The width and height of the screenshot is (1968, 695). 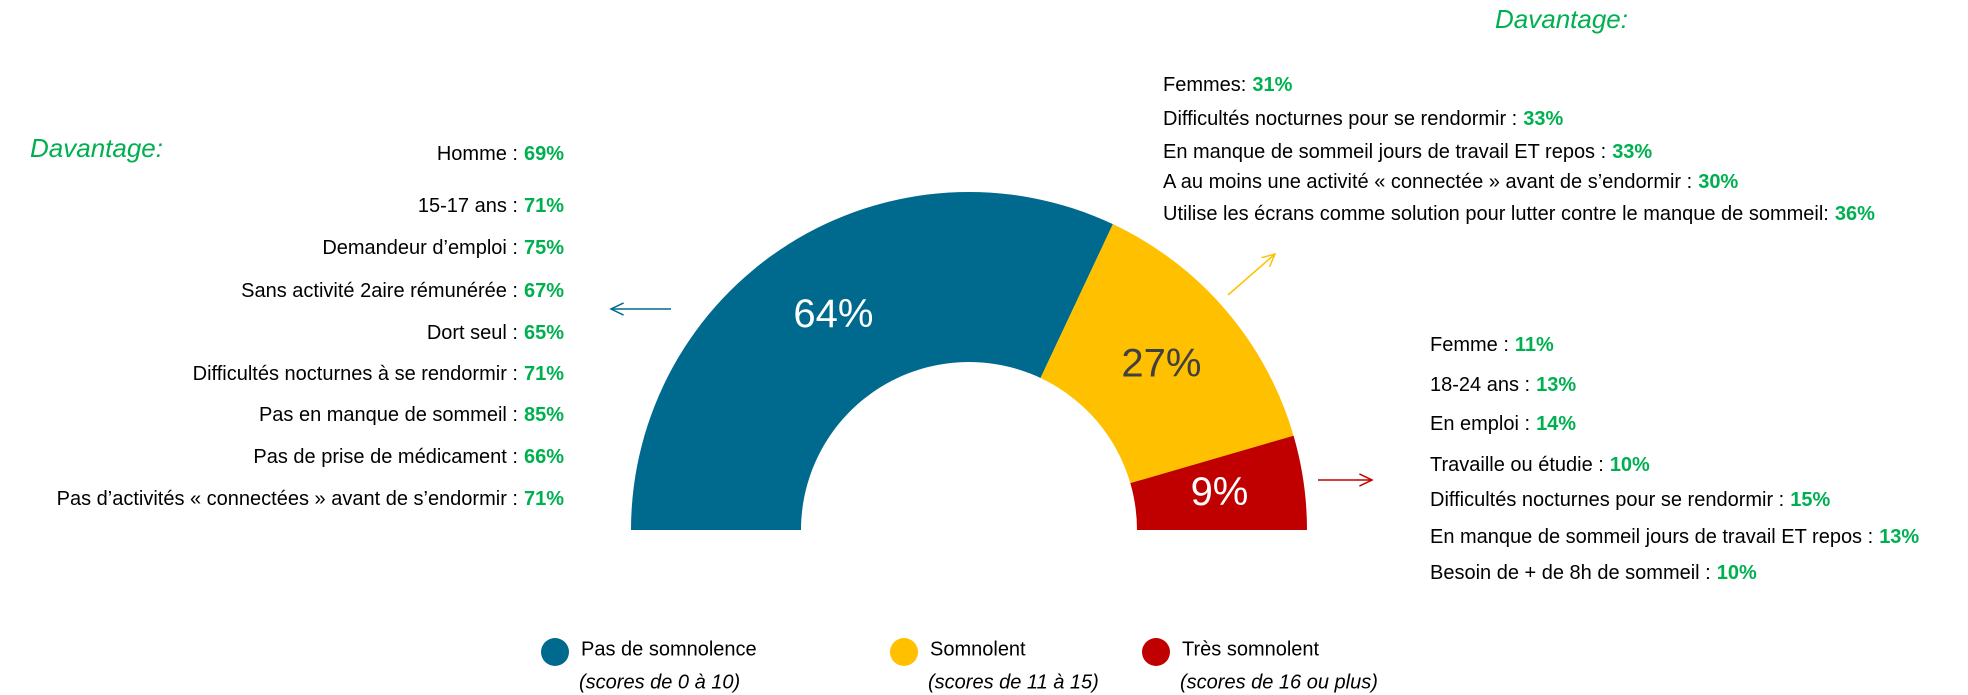 I want to click on annotation-value: 66%, so click(x=544, y=457).